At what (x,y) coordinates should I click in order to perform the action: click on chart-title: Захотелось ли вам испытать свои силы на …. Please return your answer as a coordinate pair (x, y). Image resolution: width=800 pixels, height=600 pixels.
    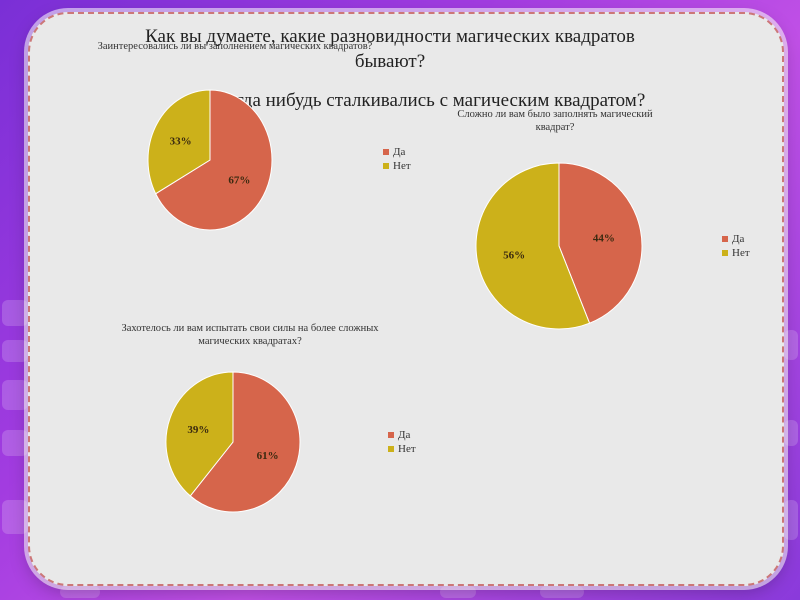
    Looking at the image, I should click on (250, 335).